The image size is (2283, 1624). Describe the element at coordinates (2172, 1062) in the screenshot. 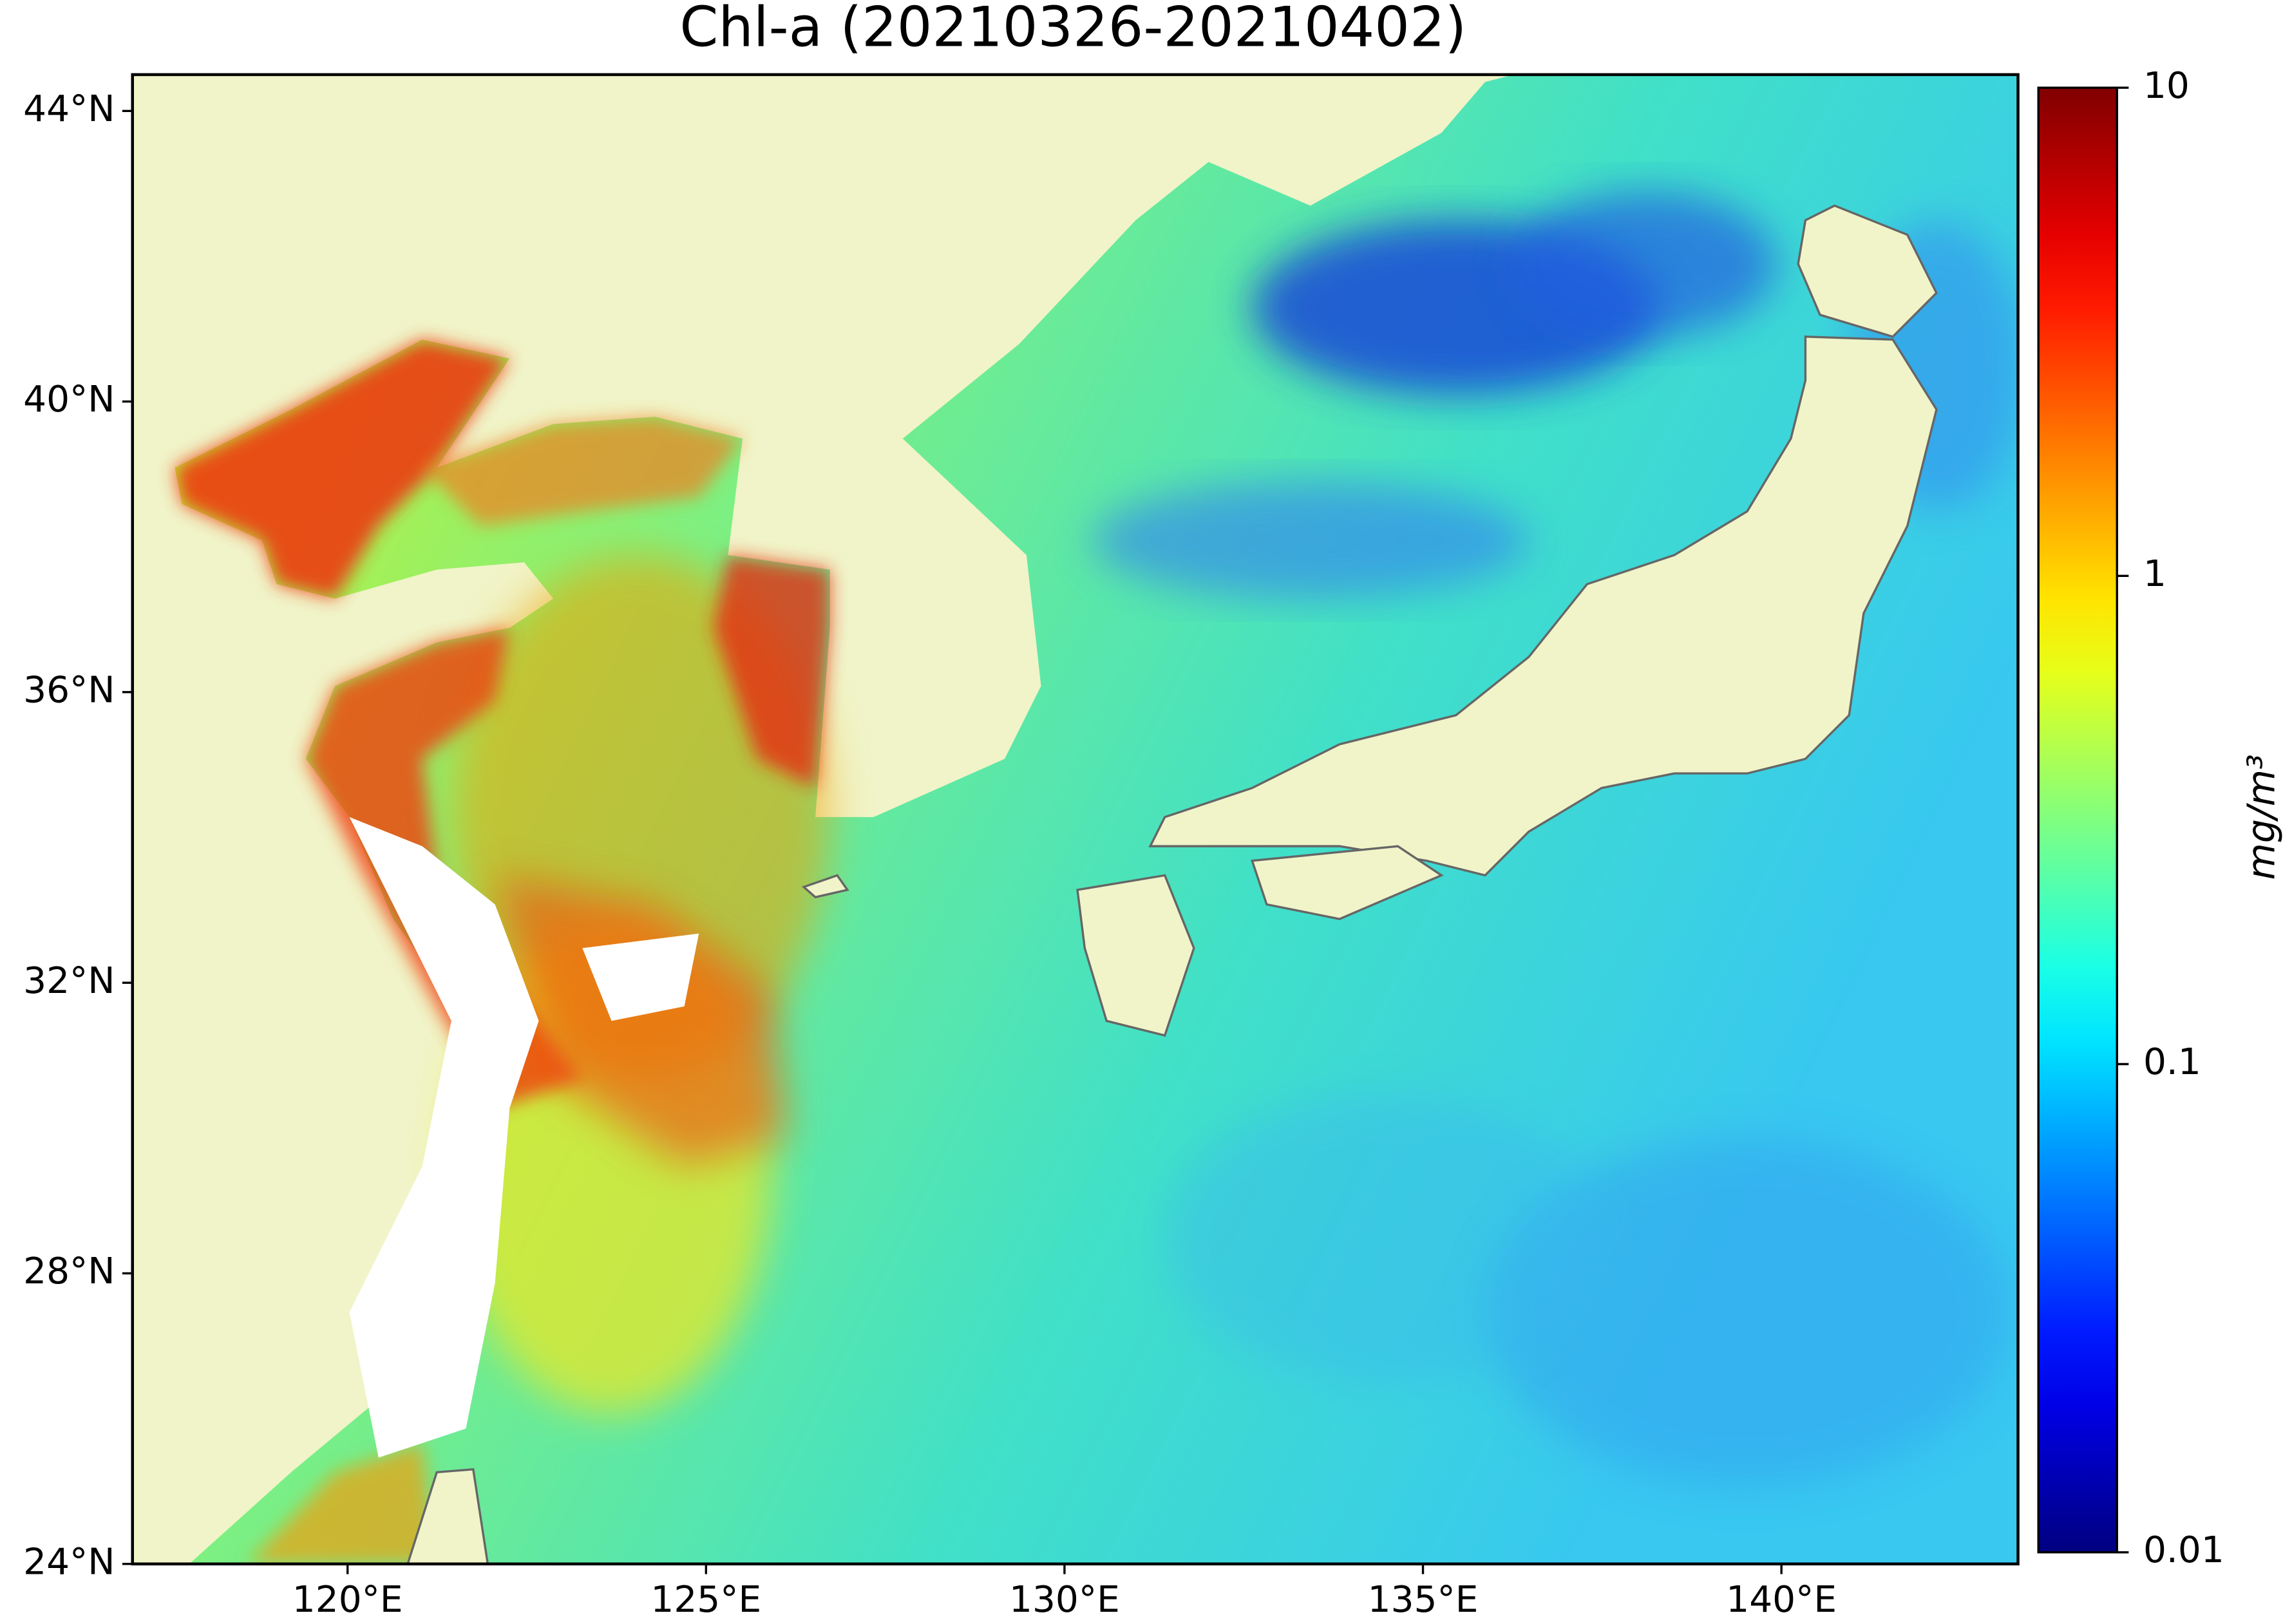

I see `colorbar-tick-label: 0.1` at that location.